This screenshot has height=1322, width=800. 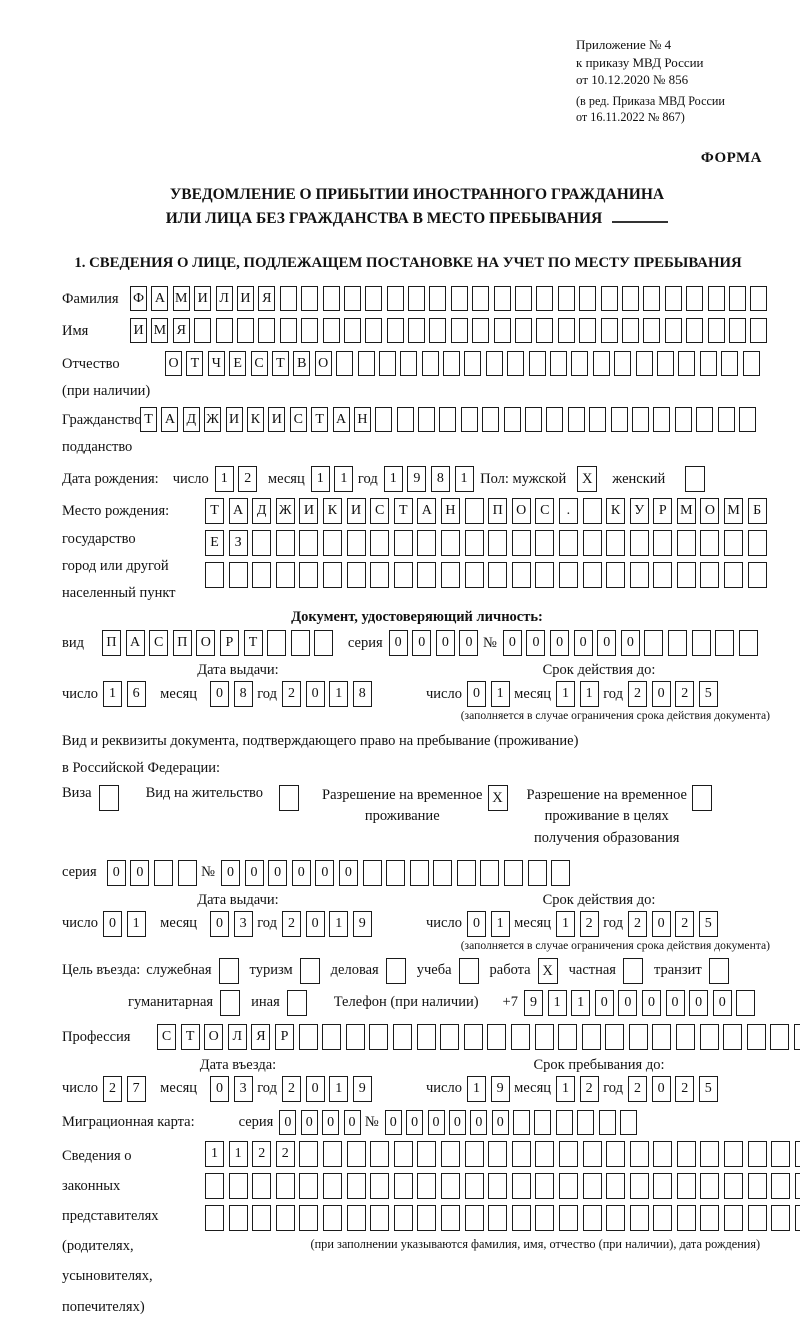 I want to click on char-box: Д, so click(x=262, y=511).